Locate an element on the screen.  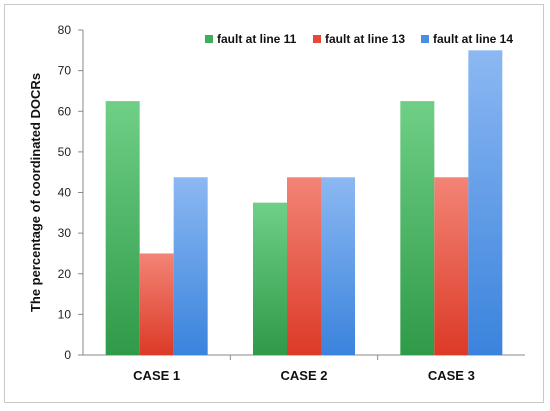
legend-label: fault at line 11 is located at coordinates (257, 39).